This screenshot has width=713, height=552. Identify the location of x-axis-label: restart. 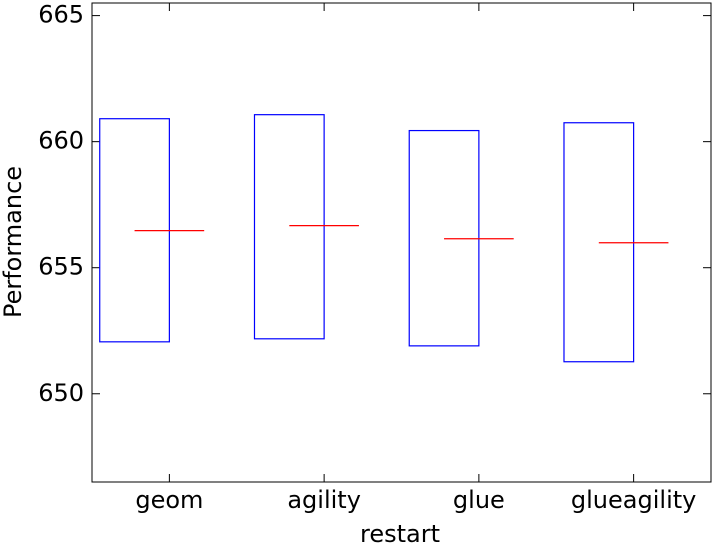
(400, 534).